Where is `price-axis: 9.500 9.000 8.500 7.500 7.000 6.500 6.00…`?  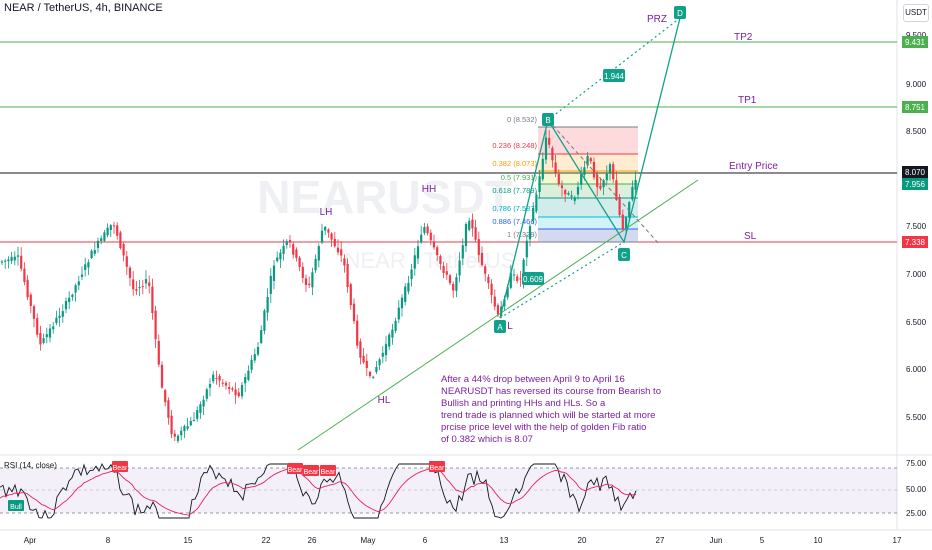
price-axis: 9.500 9.000 8.500 7.500 7.000 6.500 6.00… is located at coordinates (916, 226).